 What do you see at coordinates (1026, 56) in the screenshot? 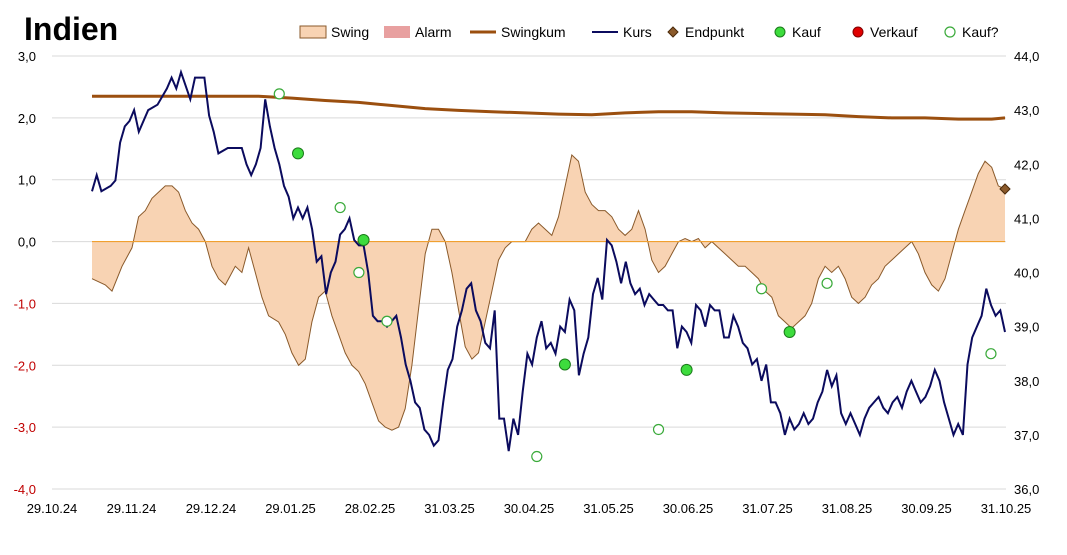
I see `right-tick-label: 44,0` at bounding box center [1026, 56].